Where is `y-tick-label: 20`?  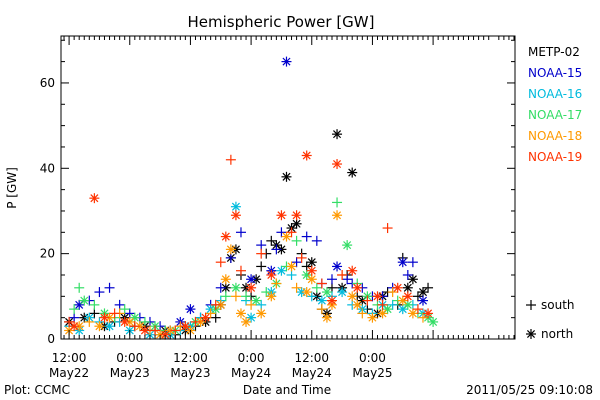
y-tick-label: 20 is located at coordinates (47, 254).